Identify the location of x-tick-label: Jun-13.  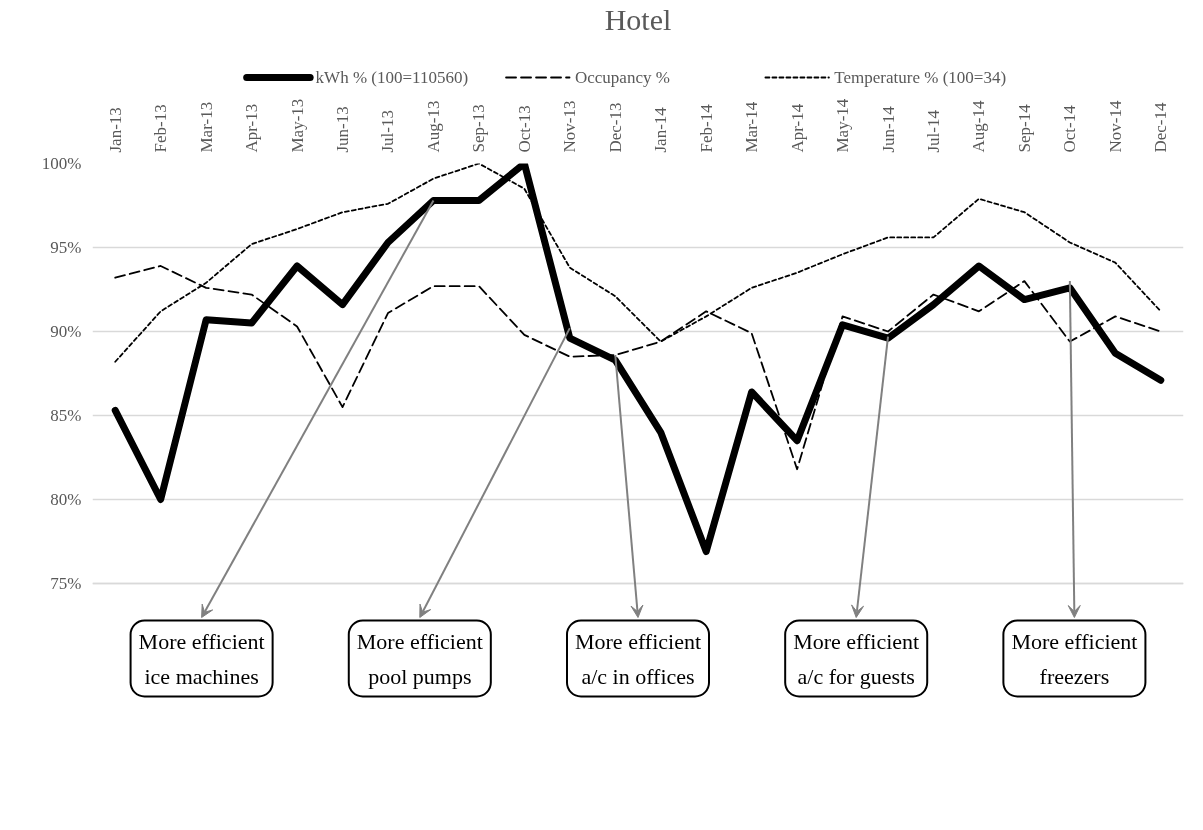
(343, 129).